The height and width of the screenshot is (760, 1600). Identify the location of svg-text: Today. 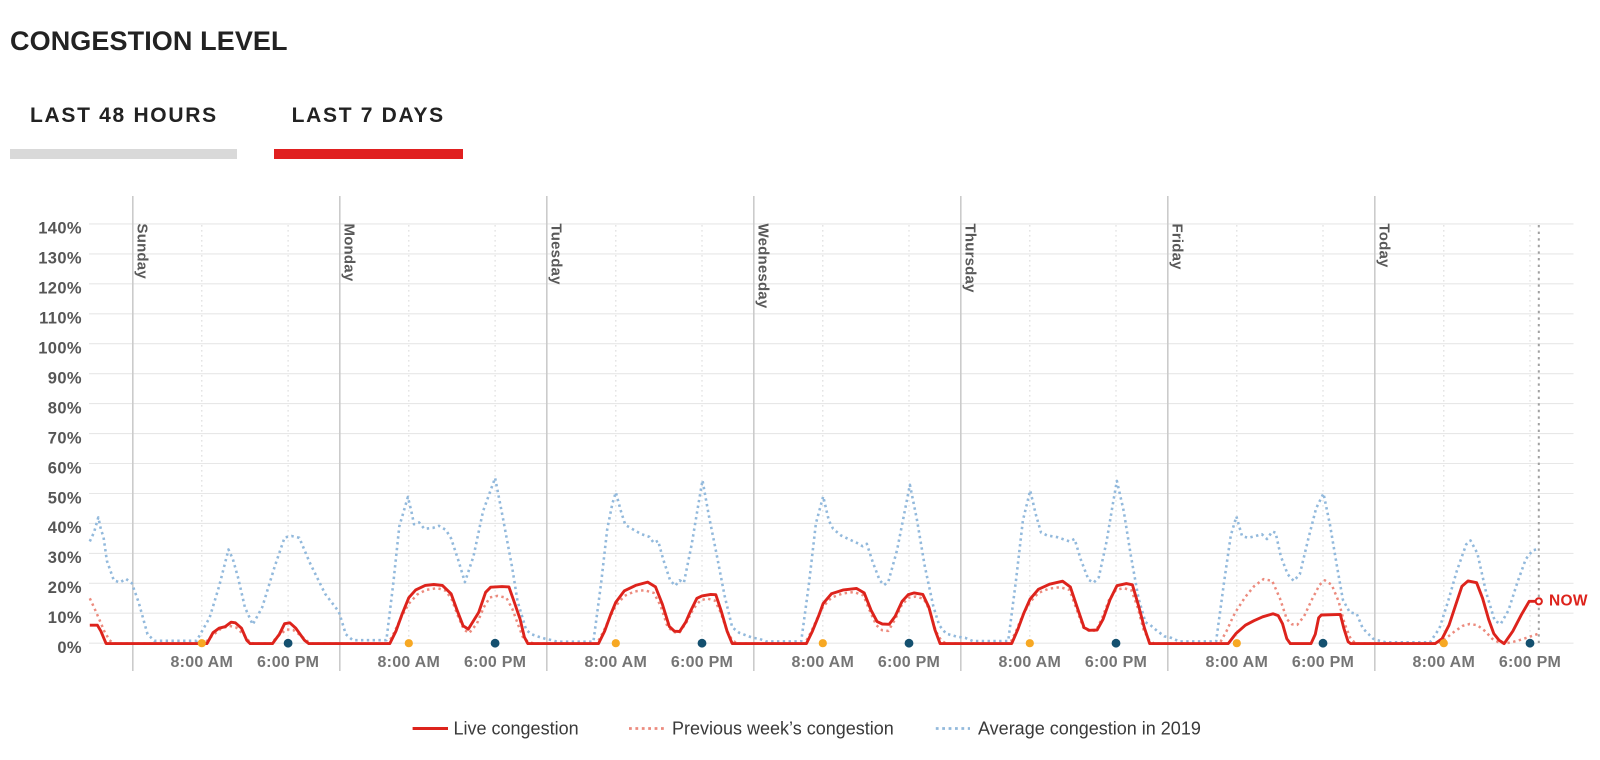
(1383, 246).